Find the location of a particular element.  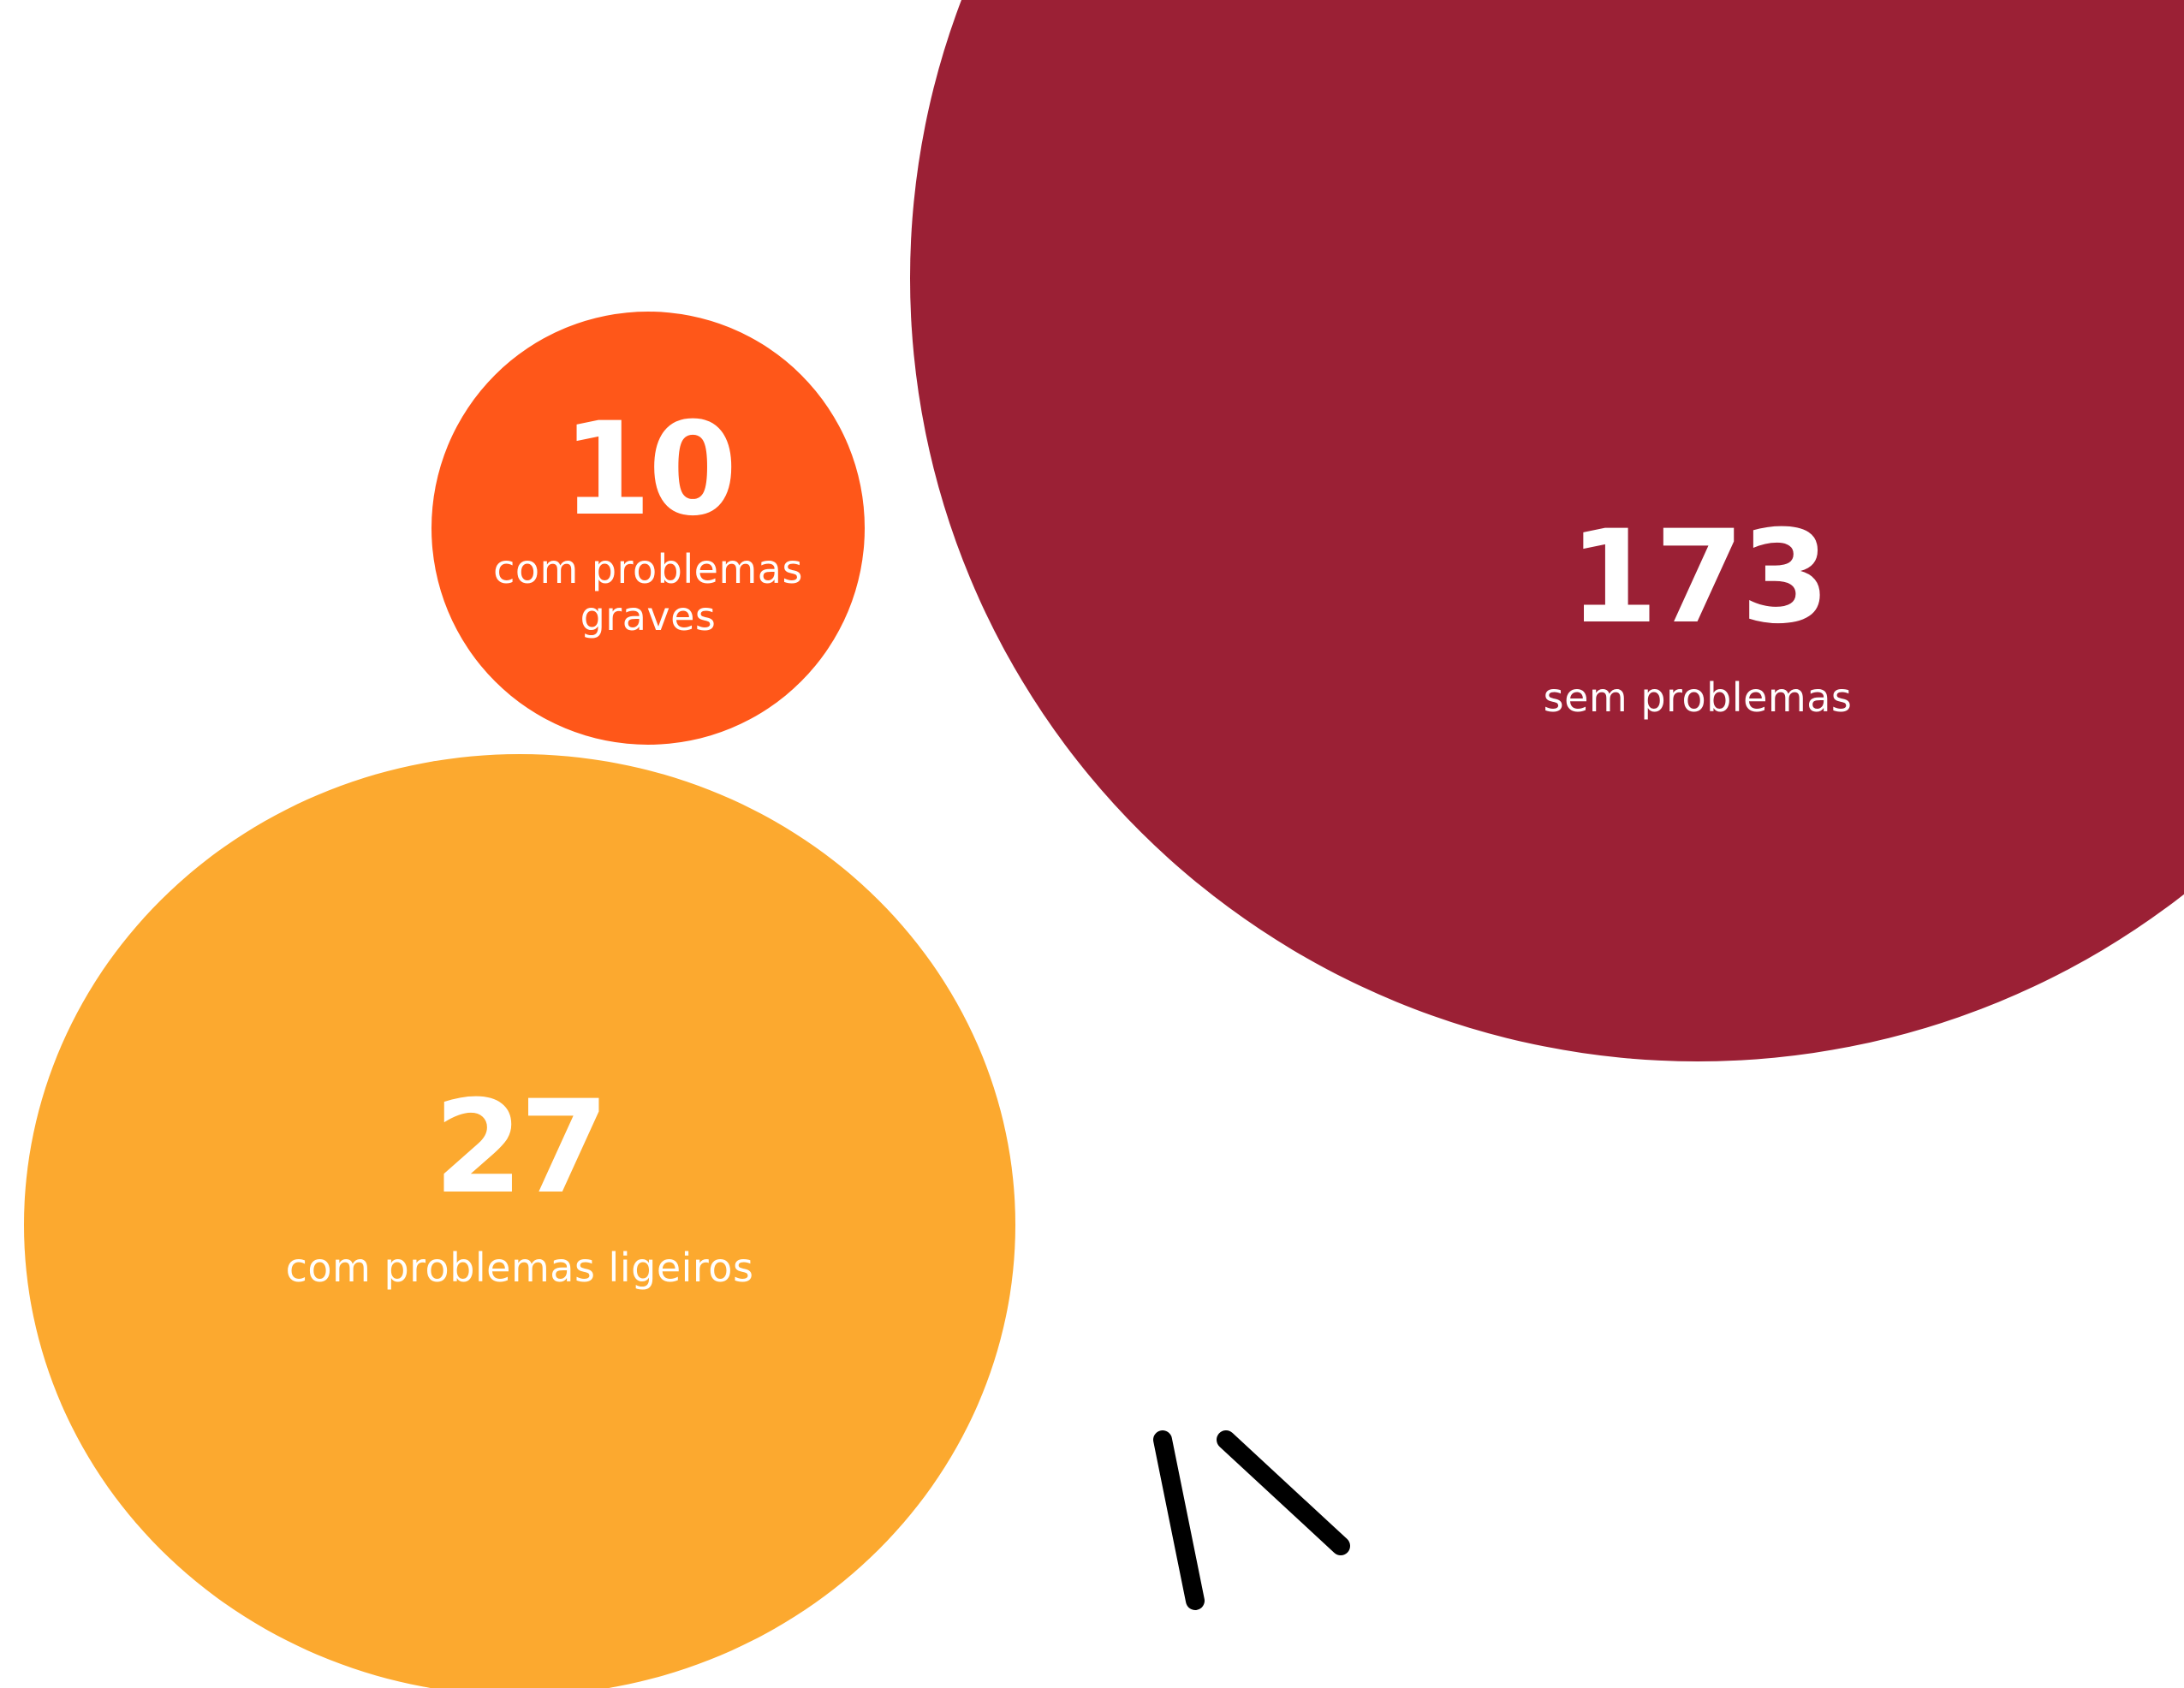

bubble-sem-problemas-content: 173 sem problemas is located at coordinates (1547, 618).